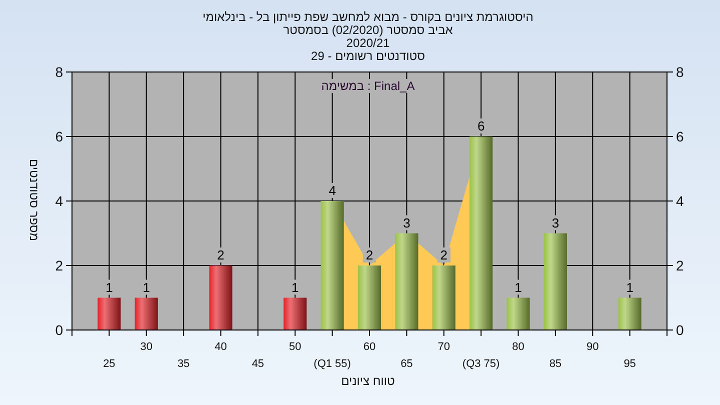 The image size is (720, 405). Describe the element at coordinates (555, 364) in the screenshot. I see `x-tick-label: 85` at that location.